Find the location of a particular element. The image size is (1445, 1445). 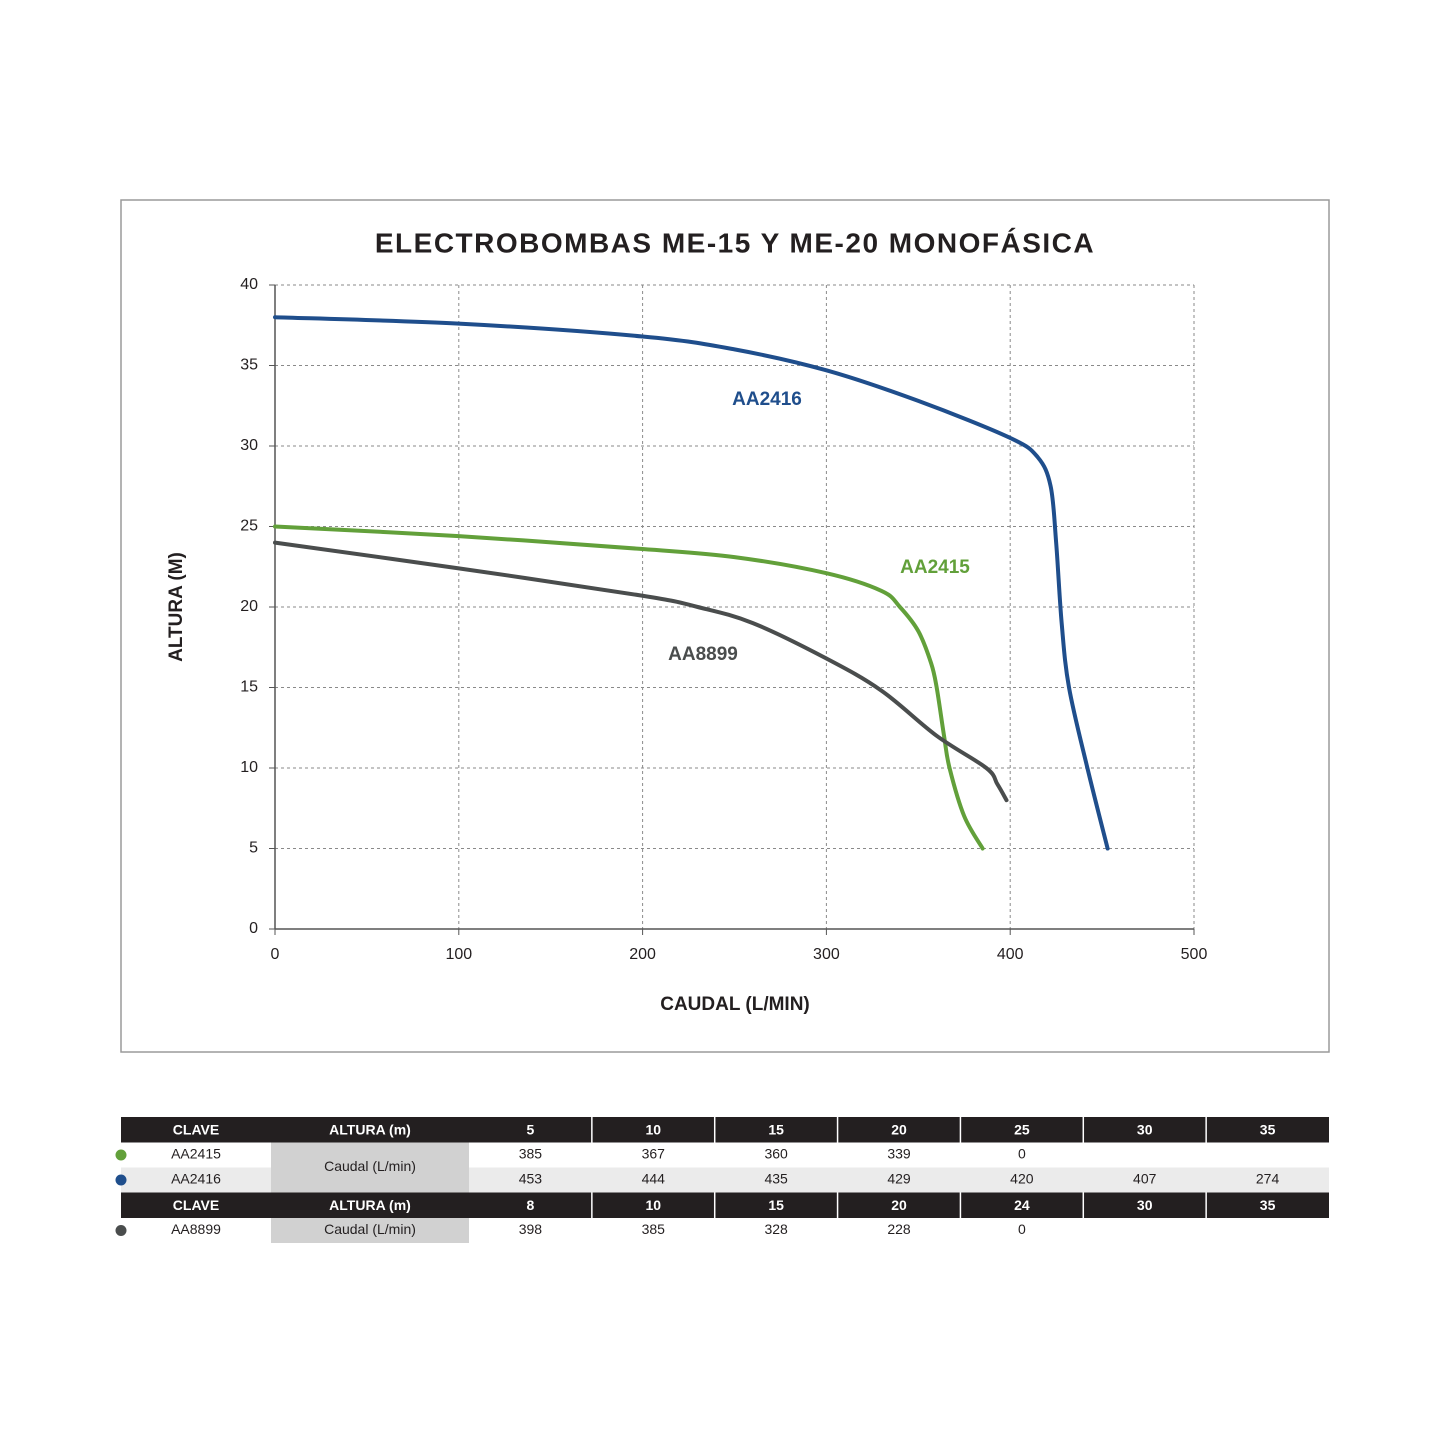

table-cell: 274 is located at coordinates (1268, 1179).